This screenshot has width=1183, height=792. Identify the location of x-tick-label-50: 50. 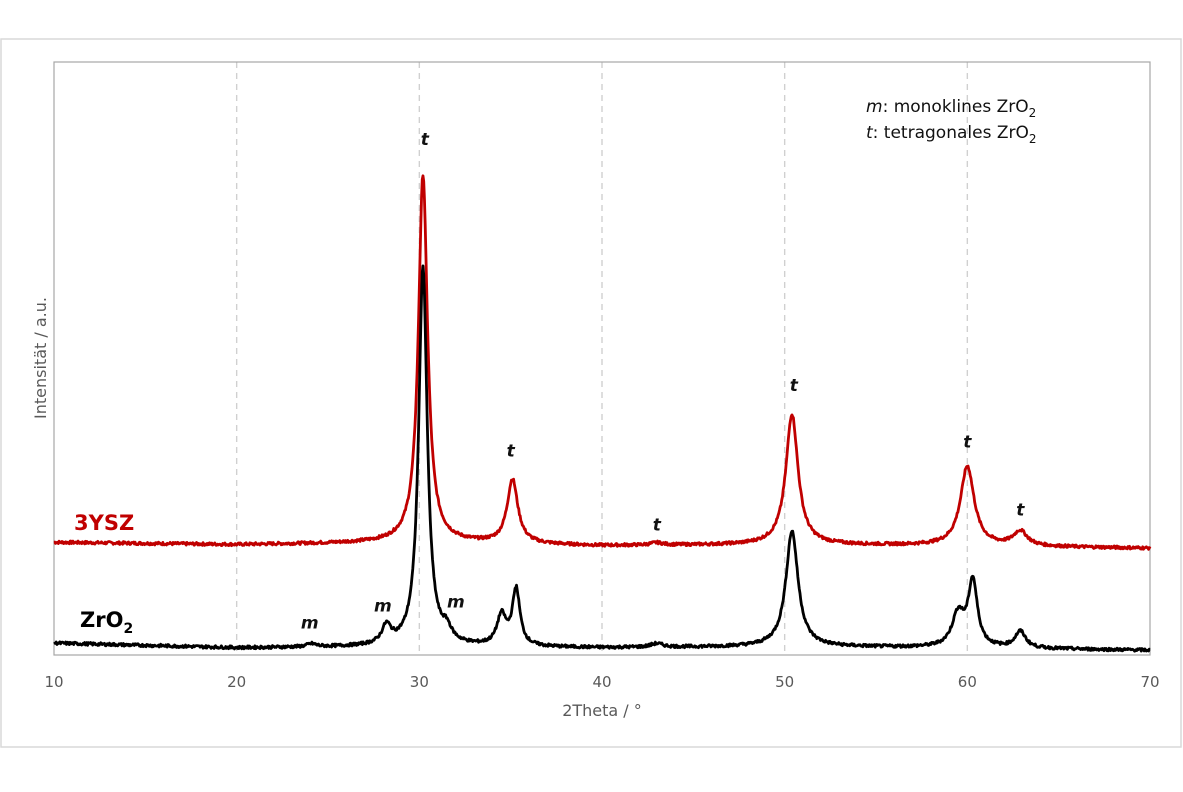
(784, 682).